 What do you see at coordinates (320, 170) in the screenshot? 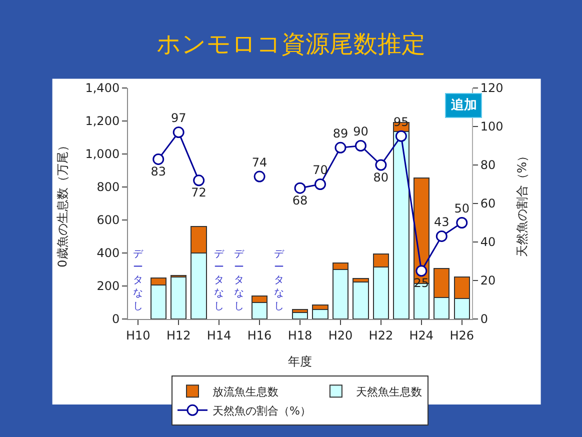
I see `data-label: 70` at bounding box center [320, 170].